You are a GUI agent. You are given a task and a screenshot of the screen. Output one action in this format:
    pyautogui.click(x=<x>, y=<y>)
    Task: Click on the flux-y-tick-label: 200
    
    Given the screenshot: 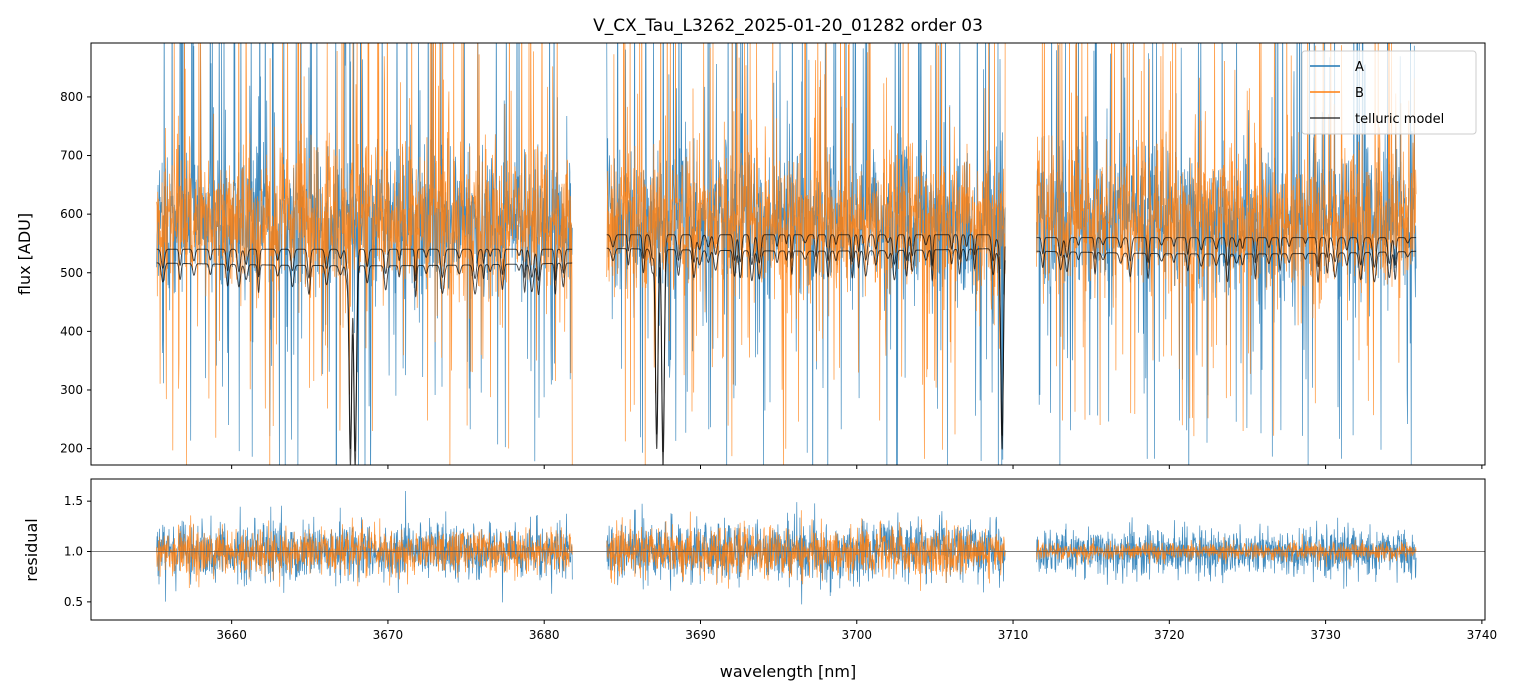 What is the action you would take?
    pyautogui.click(x=71, y=449)
    